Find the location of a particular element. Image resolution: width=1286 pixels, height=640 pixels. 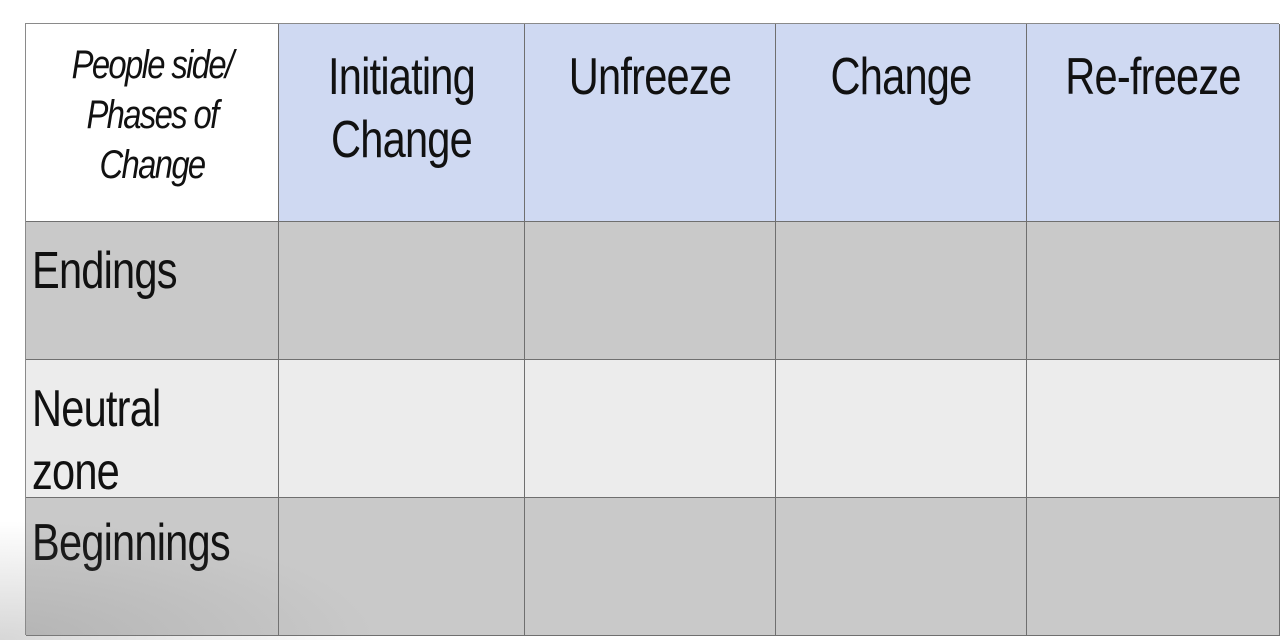

column-header-initiating-change: Initiating Change is located at coordinates (402, 123).